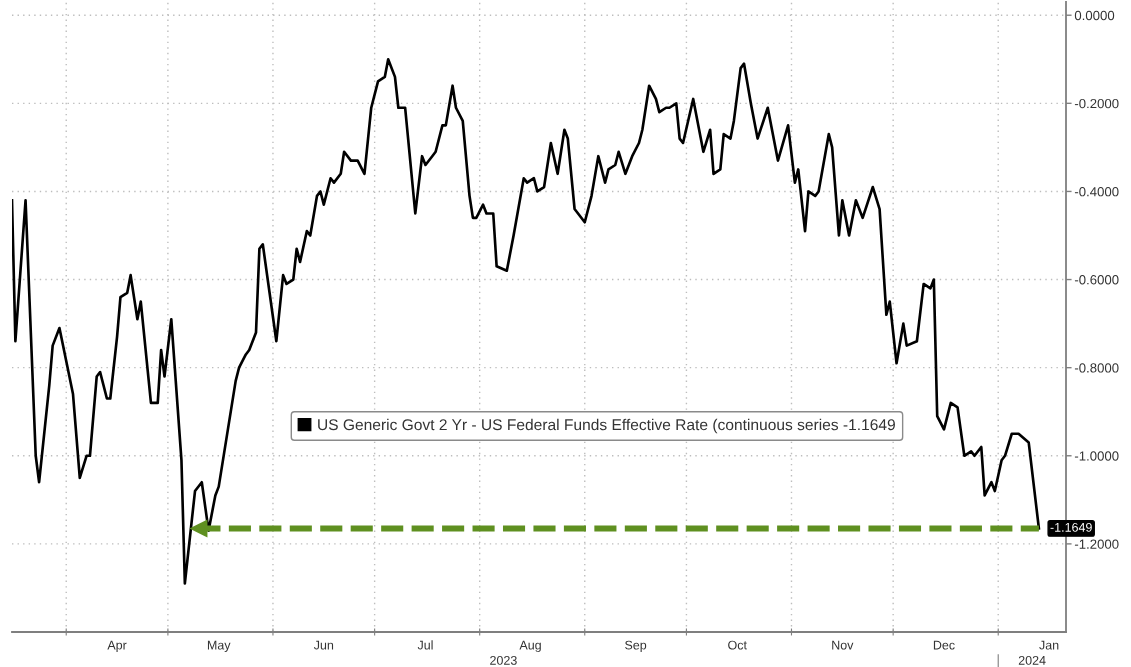 The image size is (1131, 667). I want to click on y-tick-label: -0.4000, so click(1096, 192).